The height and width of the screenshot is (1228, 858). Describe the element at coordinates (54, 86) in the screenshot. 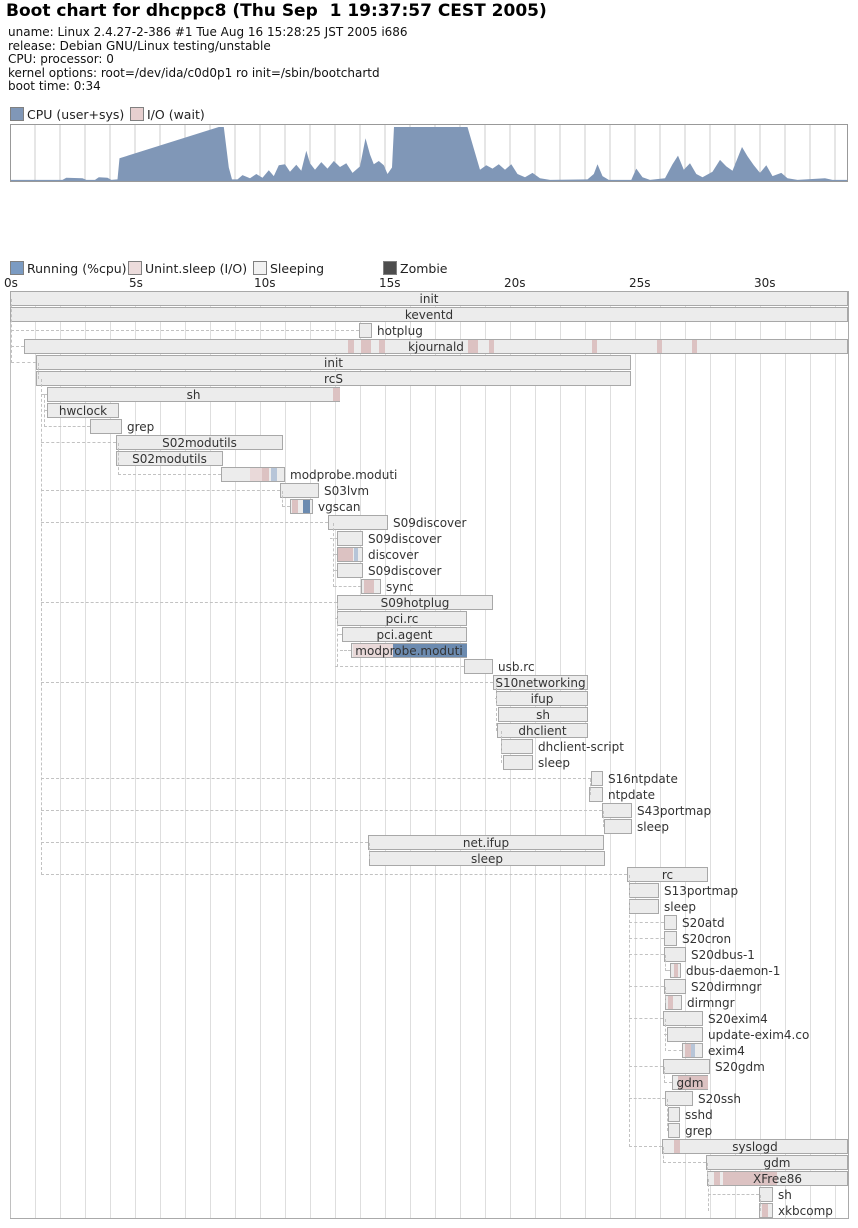

I see `system-info-line: boot time: 0:34` at that location.